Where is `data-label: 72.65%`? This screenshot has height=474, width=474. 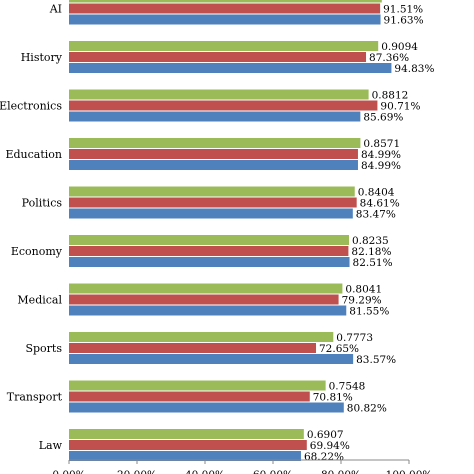
data-label: 72.65% is located at coordinates (339, 349).